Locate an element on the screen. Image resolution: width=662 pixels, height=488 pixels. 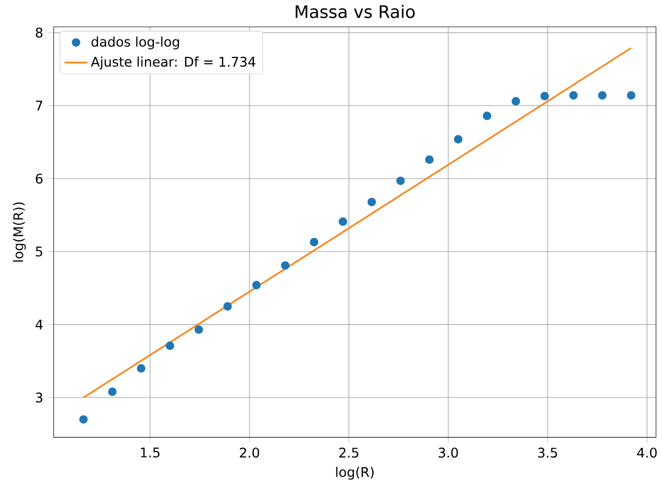
x-tick-label: 1.5 is located at coordinates (150, 453).